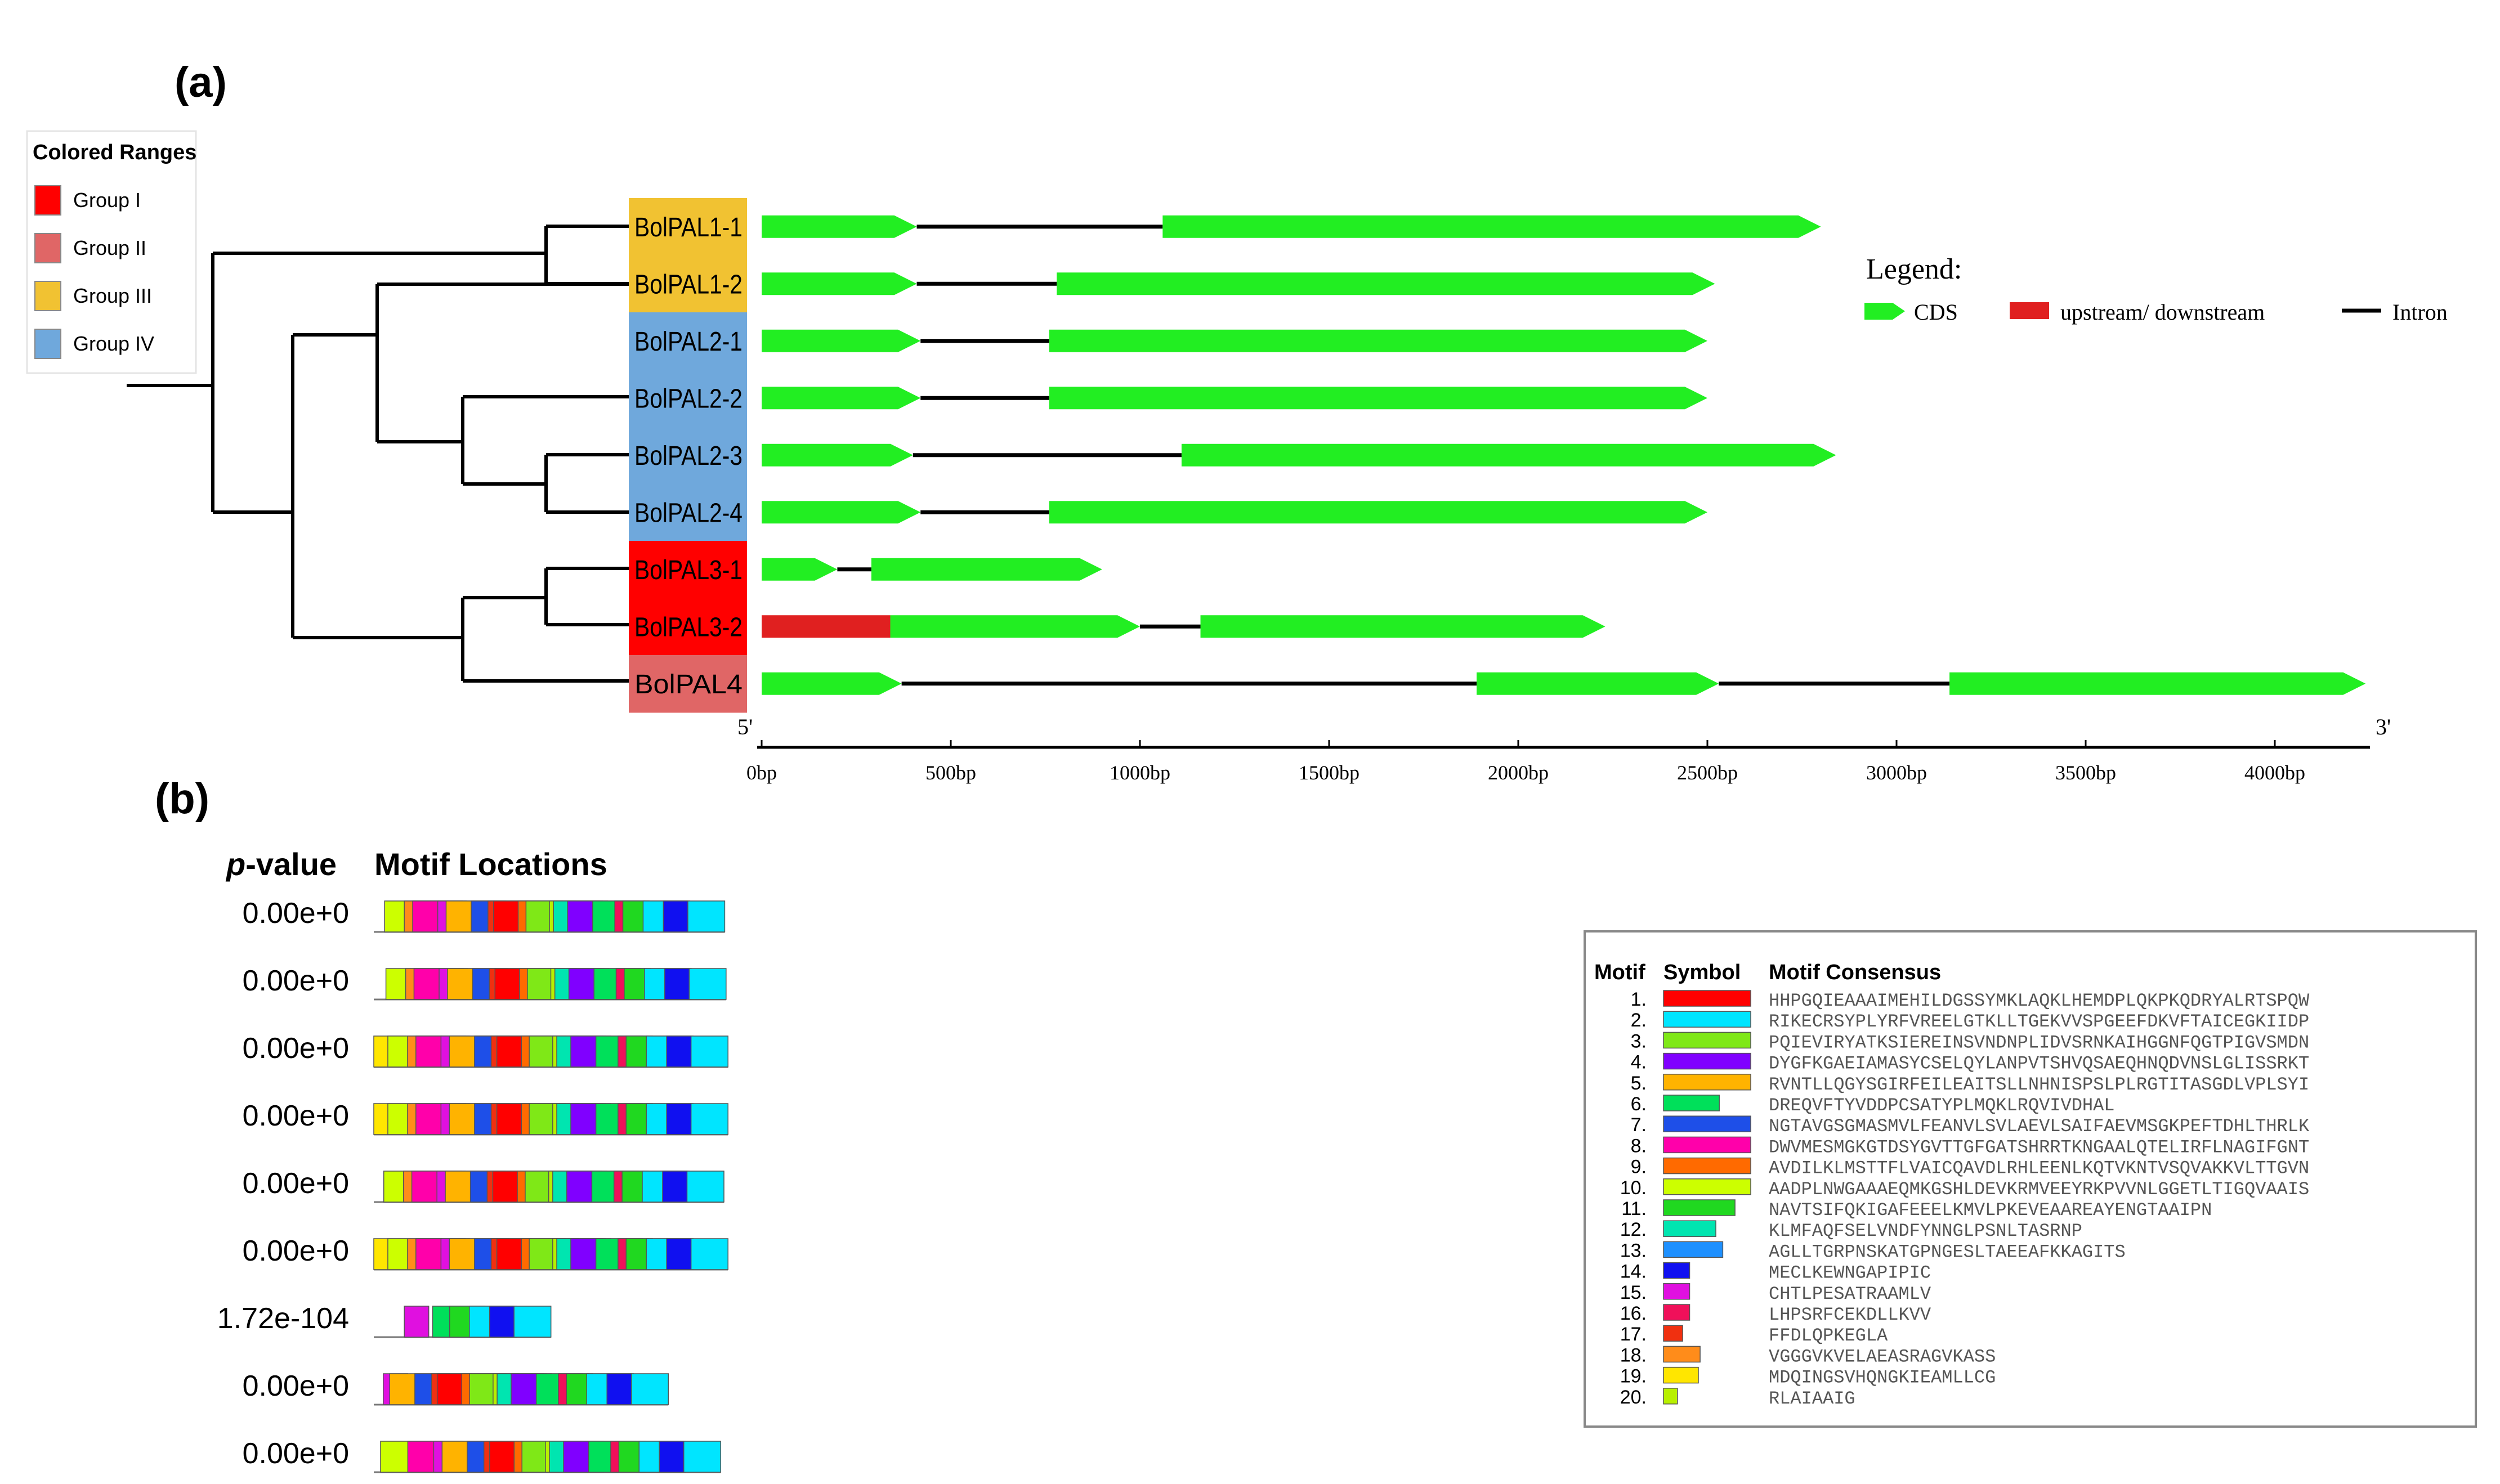 The image size is (2500, 1484). I want to click on axis-tick-label: 3500bp, so click(2085, 772).